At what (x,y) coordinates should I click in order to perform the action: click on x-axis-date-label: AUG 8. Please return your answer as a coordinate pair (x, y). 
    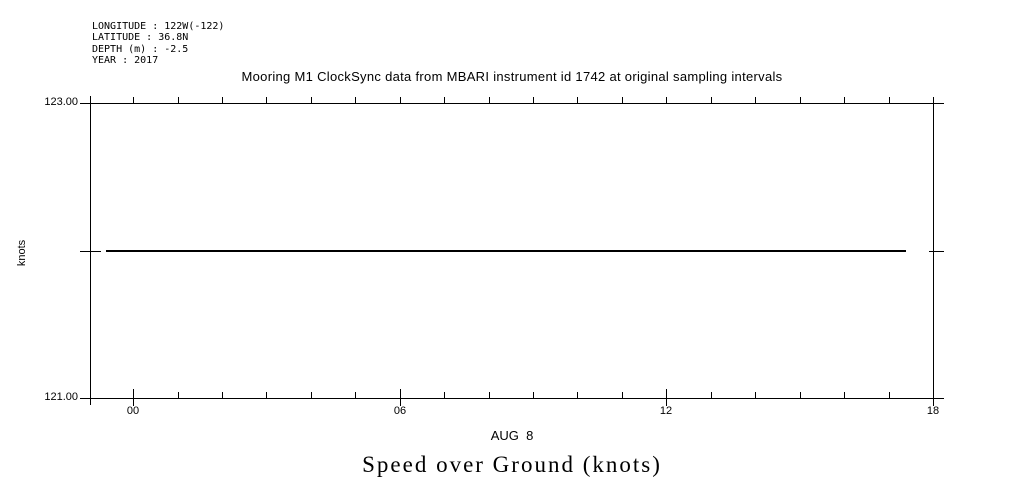
    Looking at the image, I should click on (512, 435).